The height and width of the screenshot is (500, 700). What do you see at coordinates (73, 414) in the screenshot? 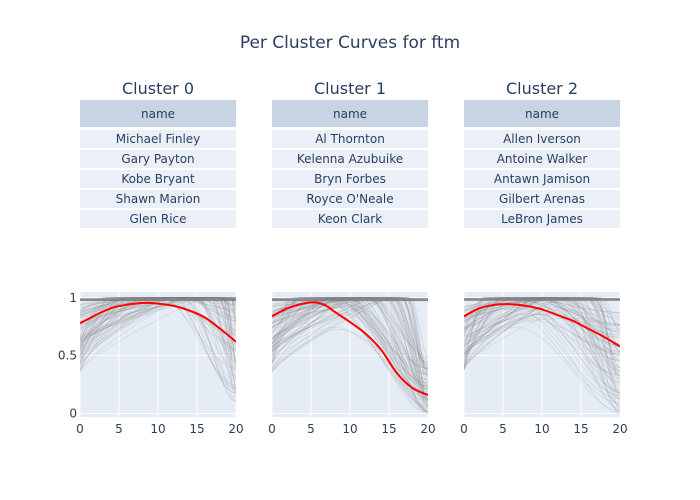
I see `y-tick-label: 0` at bounding box center [73, 414].